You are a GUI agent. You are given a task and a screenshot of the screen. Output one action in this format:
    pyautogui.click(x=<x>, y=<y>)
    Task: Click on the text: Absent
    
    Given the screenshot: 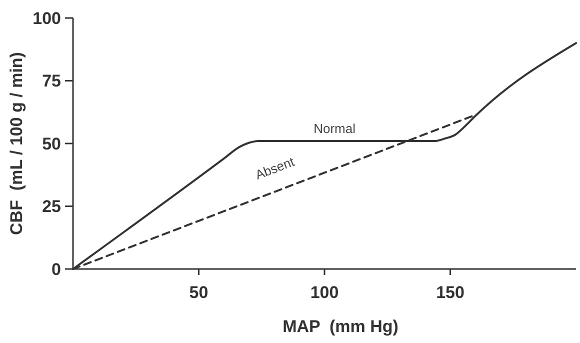 What is the action you would take?
    pyautogui.click(x=275, y=168)
    